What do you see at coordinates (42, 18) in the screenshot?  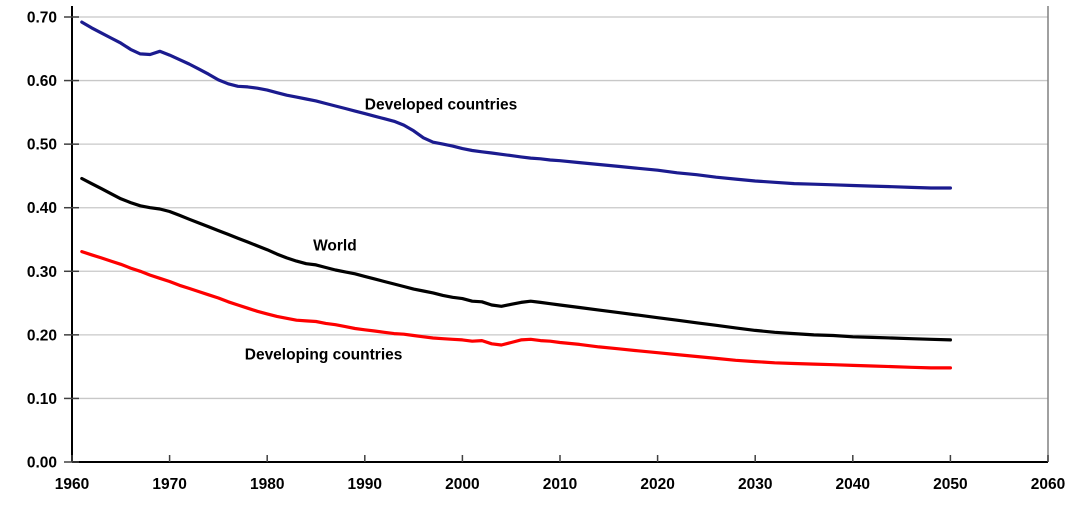 I see `y-tick-label: 0.70` at bounding box center [42, 18].